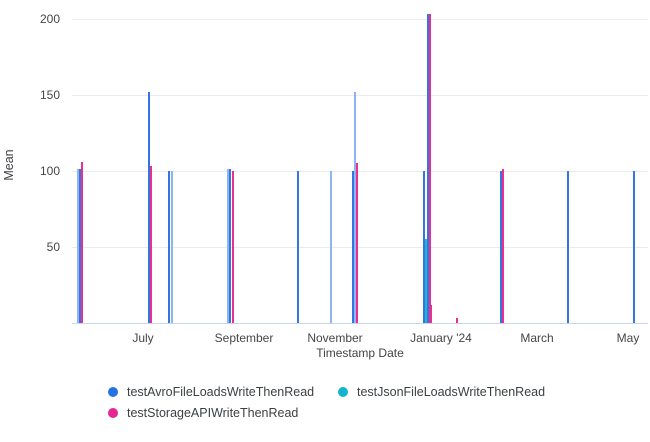 Image resolution: width=650 pixels, height=442 pixels. What do you see at coordinates (537, 338) in the screenshot?
I see `x-tick-label: March` at bounding box center [537, 338].